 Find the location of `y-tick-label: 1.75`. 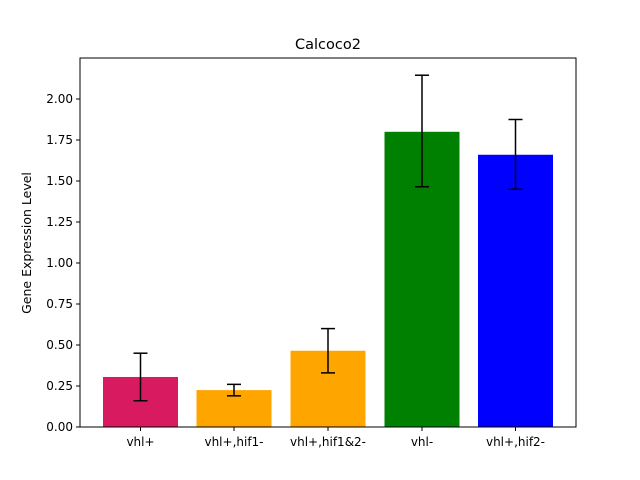

y-tick-label: 1.75 is located at coordinates (59, 140).